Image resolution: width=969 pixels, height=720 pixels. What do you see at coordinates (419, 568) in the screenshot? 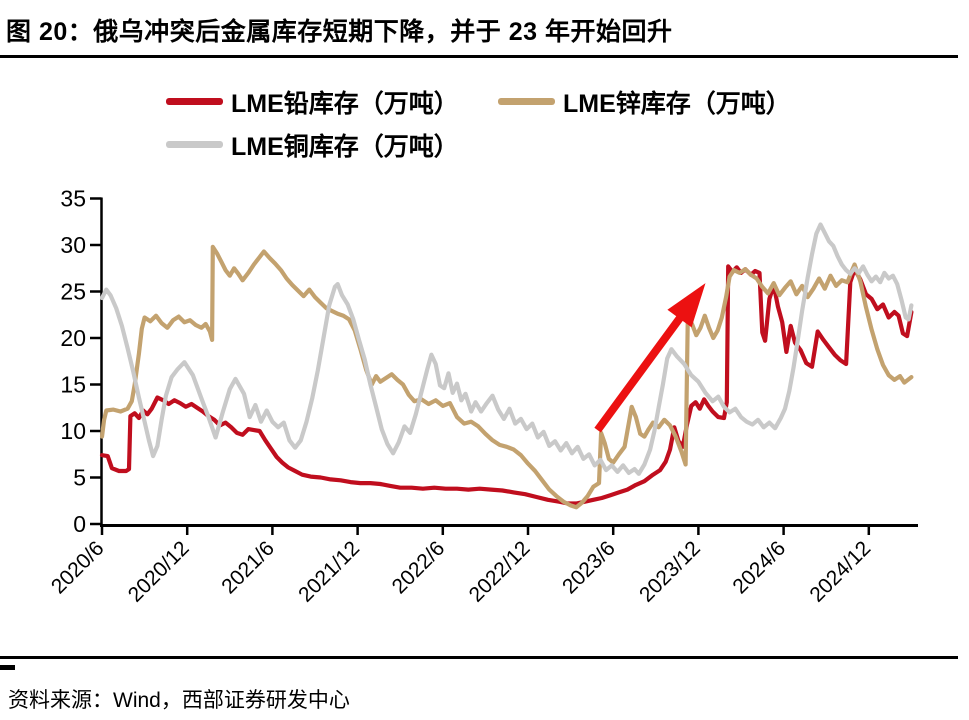
I see `x-axis-tick-label: 2022/6` at bounding box center [419, 568].